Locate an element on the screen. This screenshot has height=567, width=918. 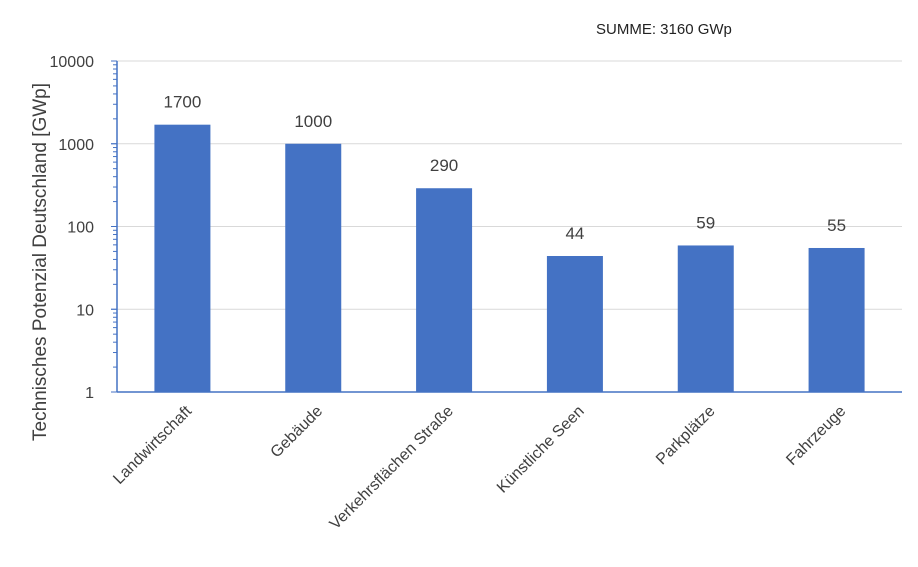
data-label: 44 is located at coordinates (574, 233).